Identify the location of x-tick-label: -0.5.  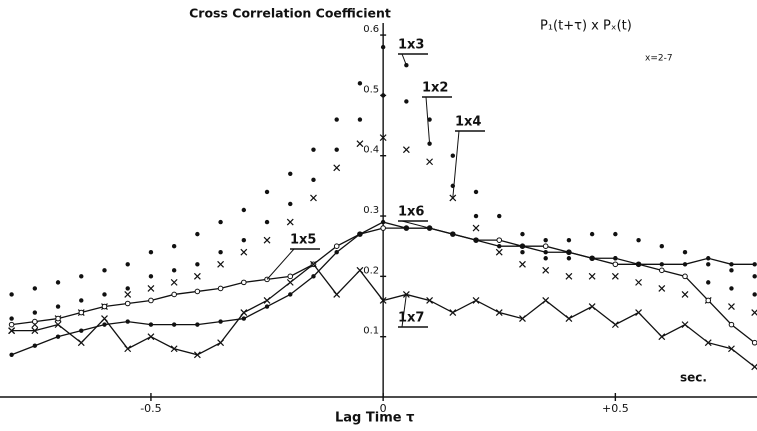
(150, 408).